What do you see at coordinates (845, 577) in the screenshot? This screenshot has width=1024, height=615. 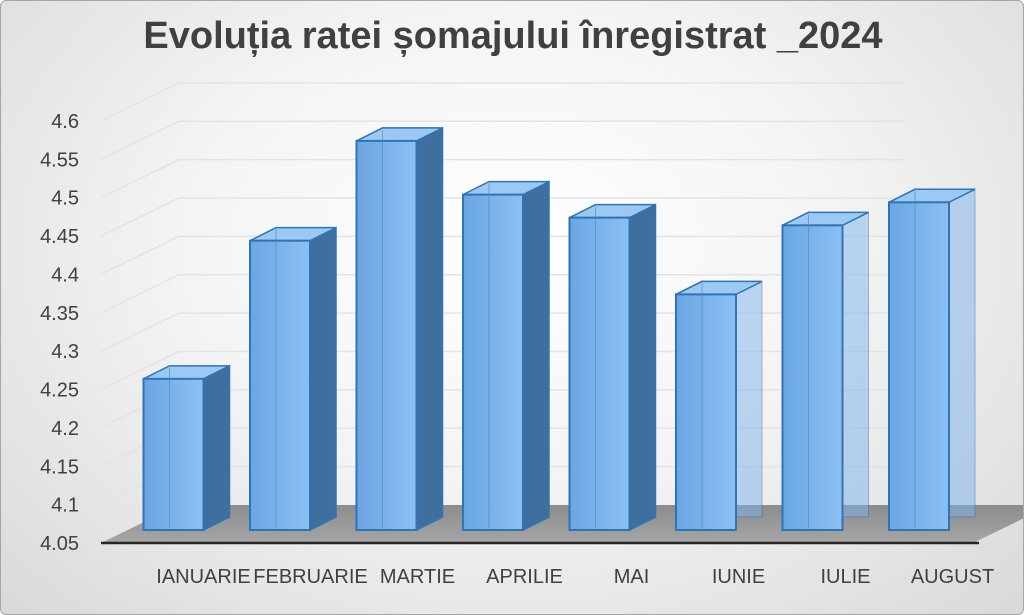 I see `x-tick-label: IULIE` at bounding box center [845, 577].